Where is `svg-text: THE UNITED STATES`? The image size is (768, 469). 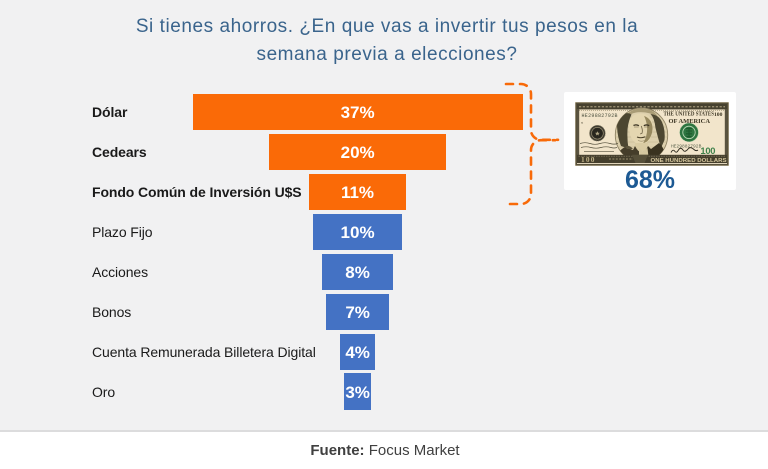 svg-text: THE UNITED STATES is located at coordinates (688, 113).